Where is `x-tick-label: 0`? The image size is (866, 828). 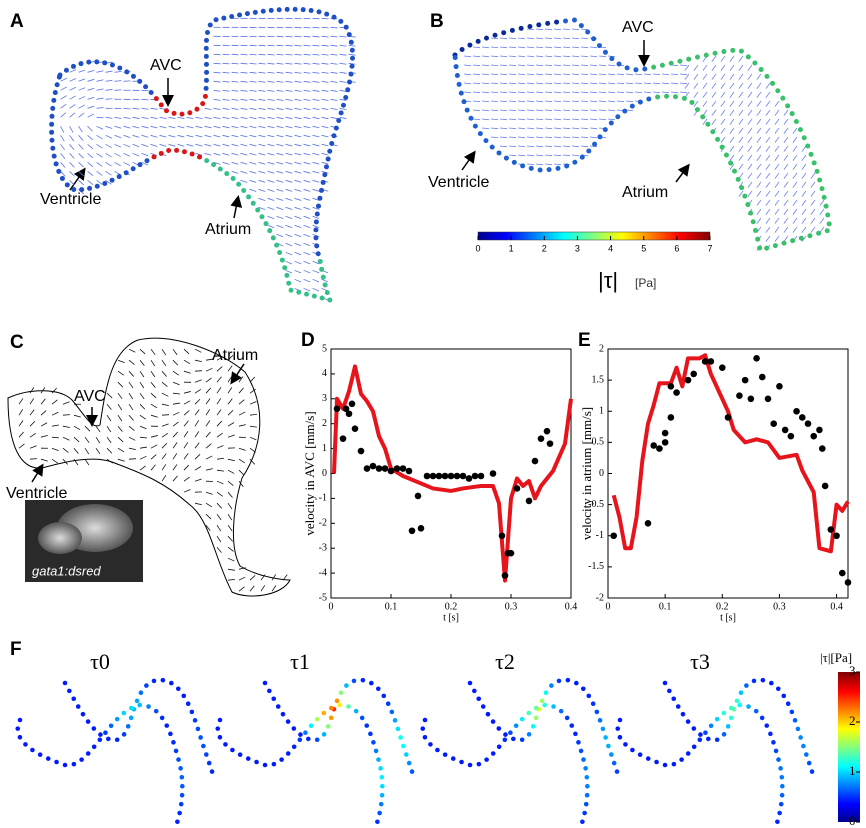
x-tick-label: 0 is located at coordinates (608, 606).